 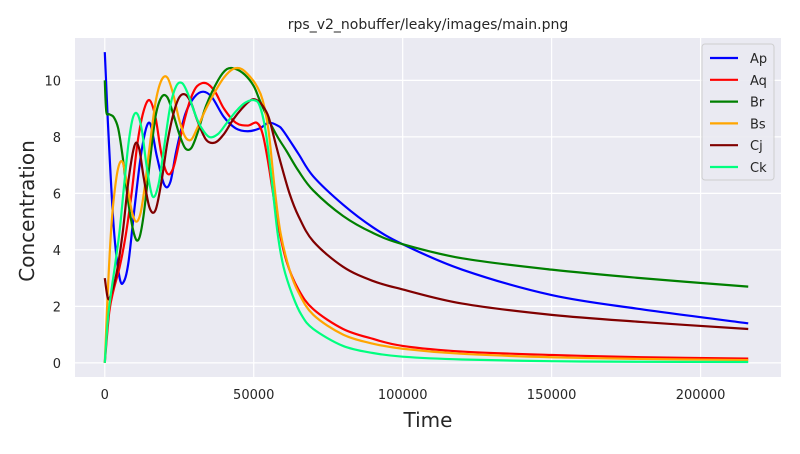 I want to click on y-axis-label: Concentration, so click(x=27, y=210).